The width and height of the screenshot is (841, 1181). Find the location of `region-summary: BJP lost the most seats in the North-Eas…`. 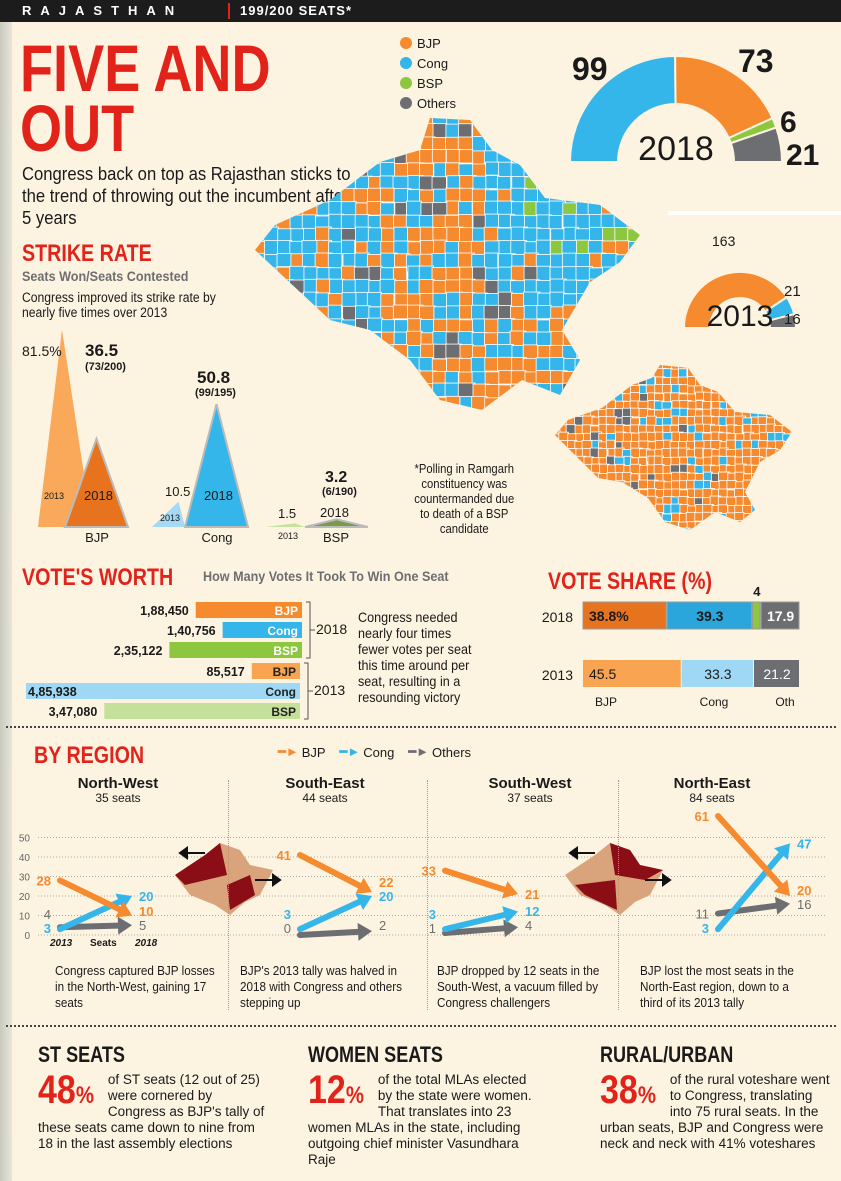

region-summary: BJP lost the most seats in the North-Eas… is located at coordinates (717, 986).